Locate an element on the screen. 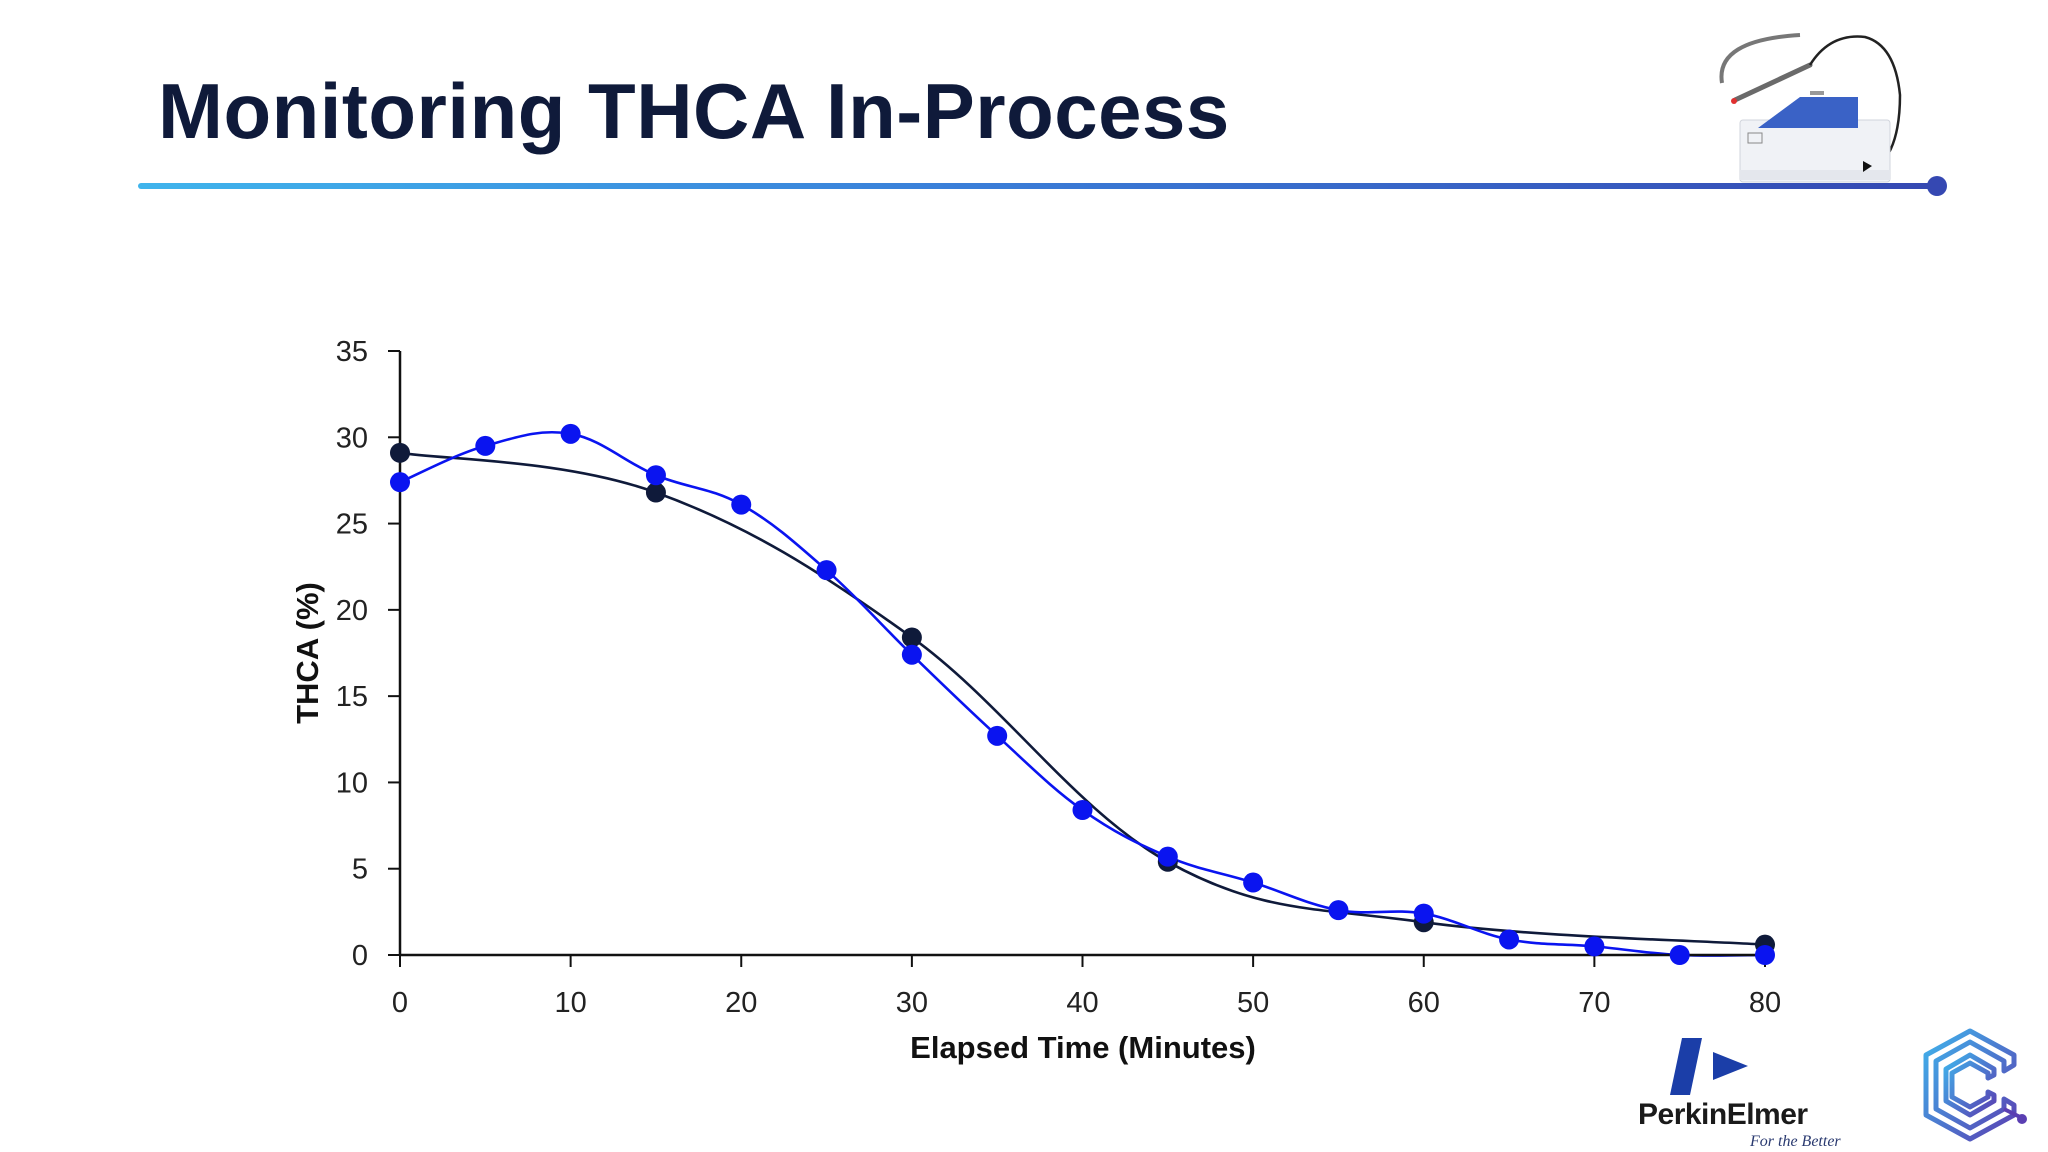 This screenshot has height=1152, width=2048. x-axis-label: Elapsed Time (Minutes) is located at coordinates (1083, 1047).